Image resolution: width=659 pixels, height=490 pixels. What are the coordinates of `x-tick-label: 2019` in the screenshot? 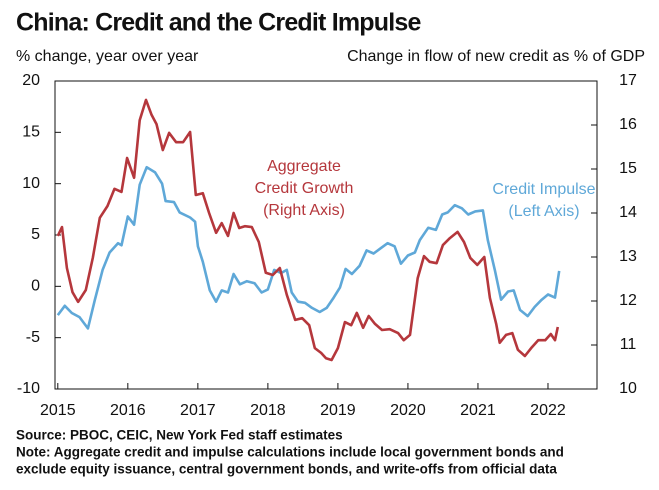 It's located at (338, 410).